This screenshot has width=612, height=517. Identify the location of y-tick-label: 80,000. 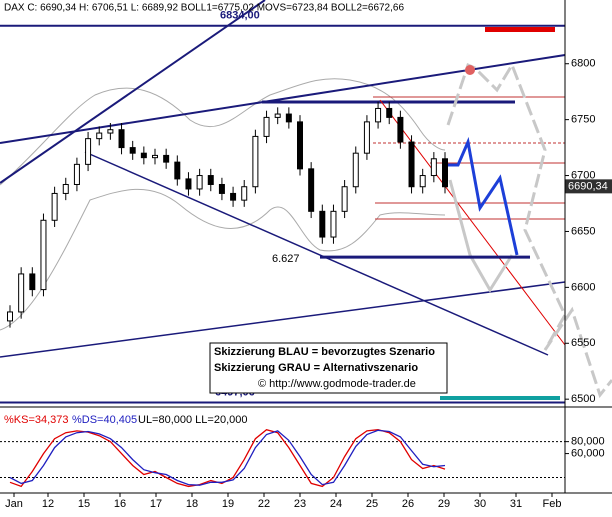
(588, 442).